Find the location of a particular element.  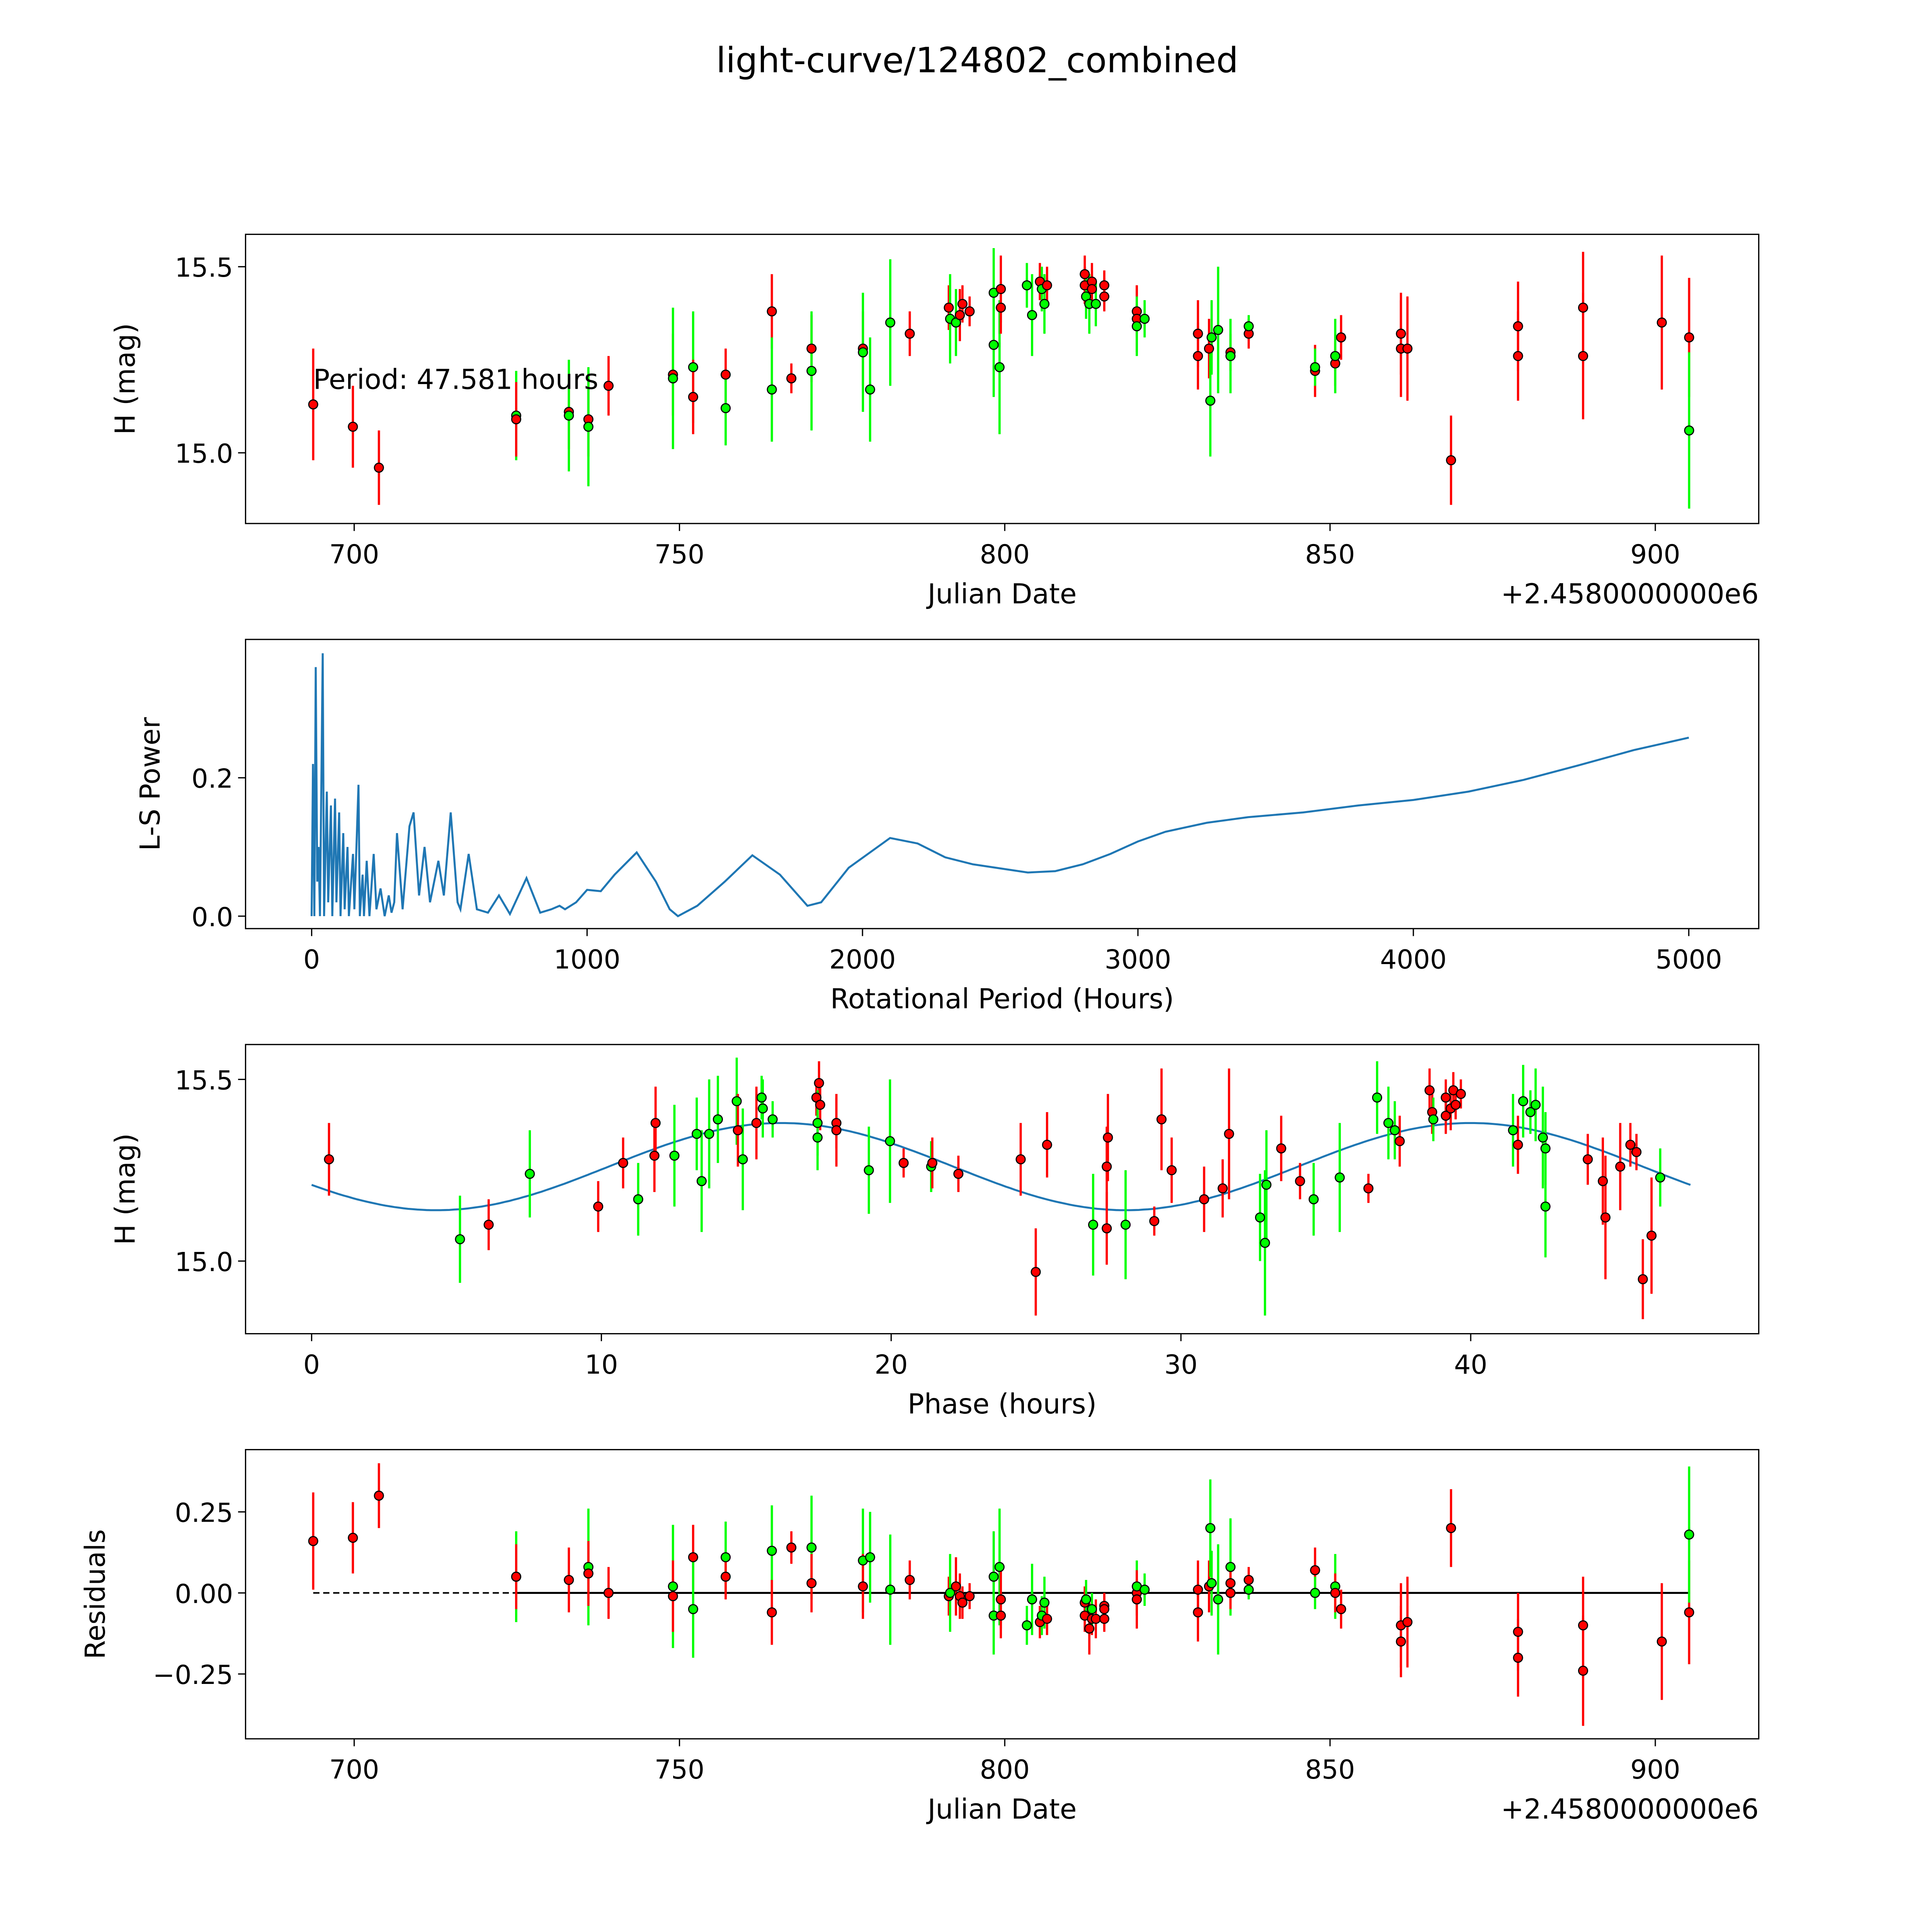

y-tick-label: 0.0 is located at coordinates (212, 917).